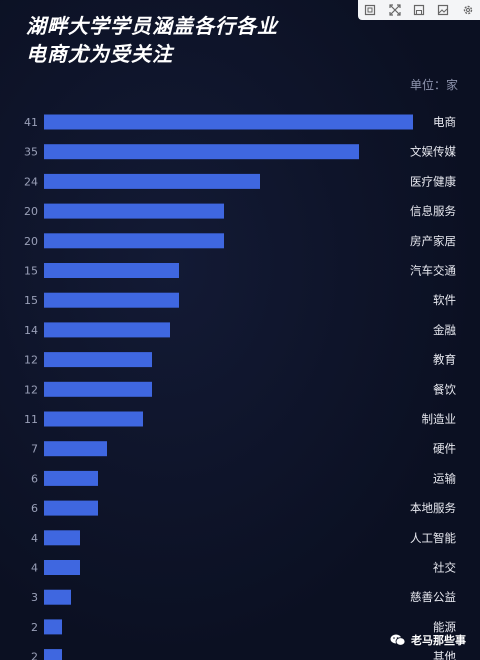 The height and width of the screenshot is (660, 480). I want to click on category-label: 软件, so click(444, 300).